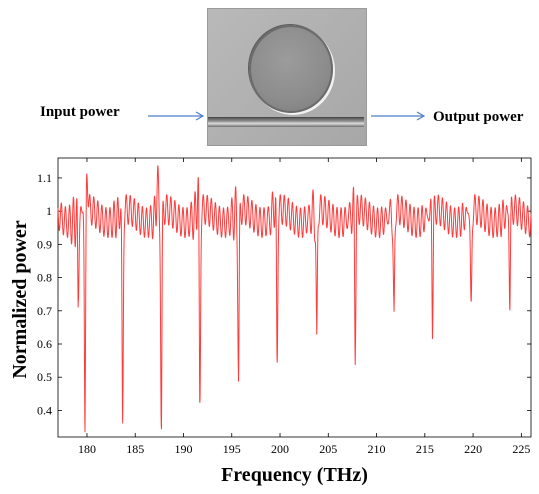 Image resolution: width=539 pixels, height=494 pixels. Describe the element at coordinates (44, 344) in the screenshot. I see `y-tick-label: 0.6` at that location.